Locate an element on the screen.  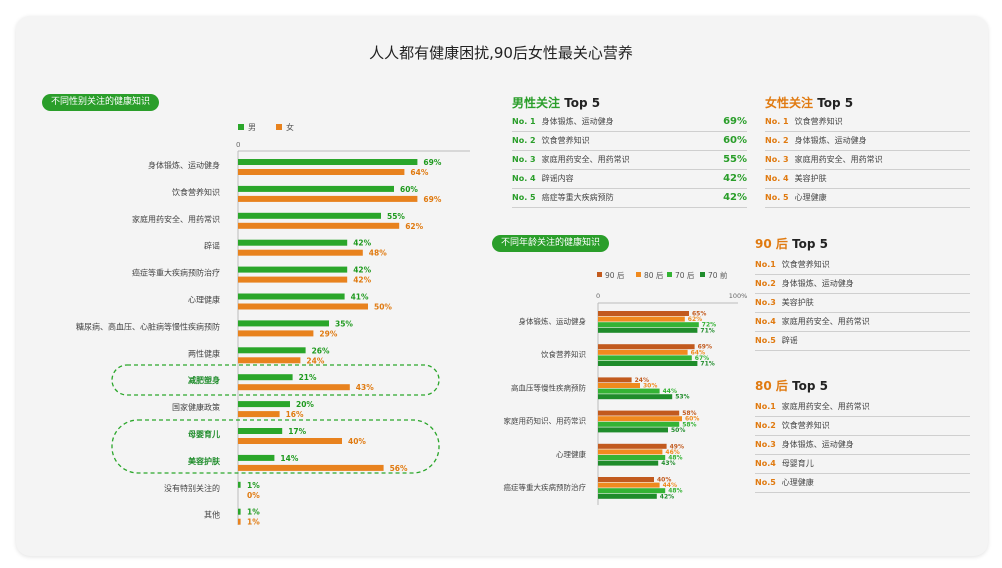
age-value-label: 44% is located at coordinates (670, 391).